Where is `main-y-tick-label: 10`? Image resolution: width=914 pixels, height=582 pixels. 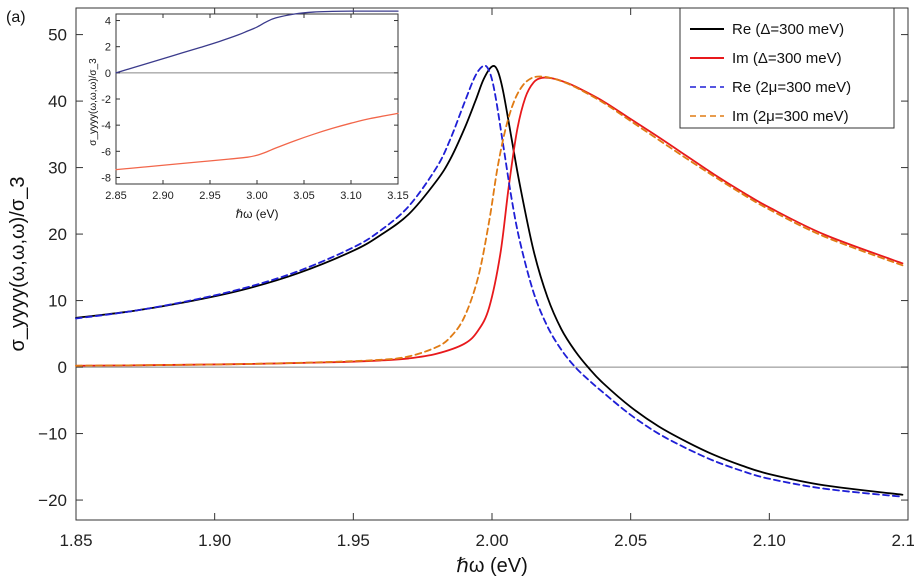
main-y-tick-label: 10 is located at coordinates (57, 301).